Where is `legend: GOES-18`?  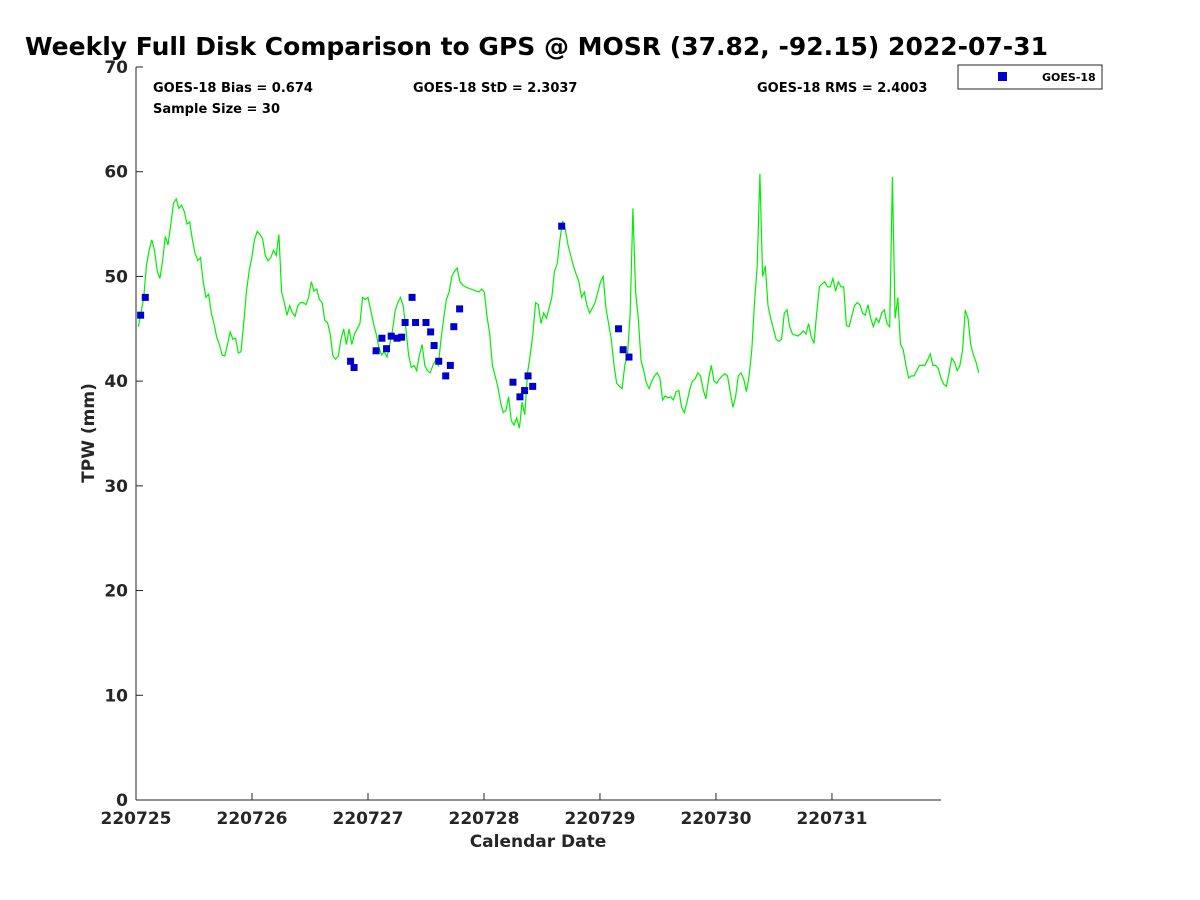
legend: GOES-18 is located at coordinates (1030, 77).